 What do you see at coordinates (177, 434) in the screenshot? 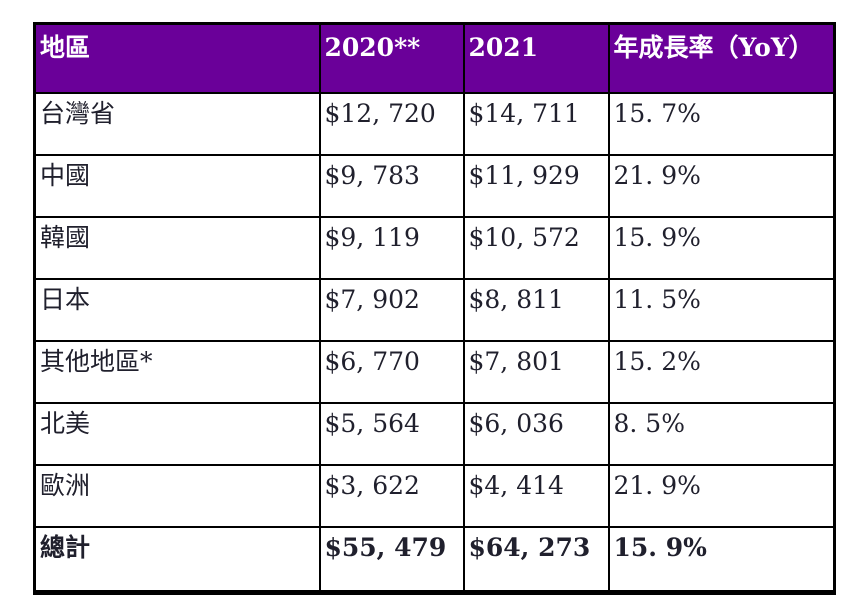
I see `region-cell: 北美` at bounding box center [177, 434].